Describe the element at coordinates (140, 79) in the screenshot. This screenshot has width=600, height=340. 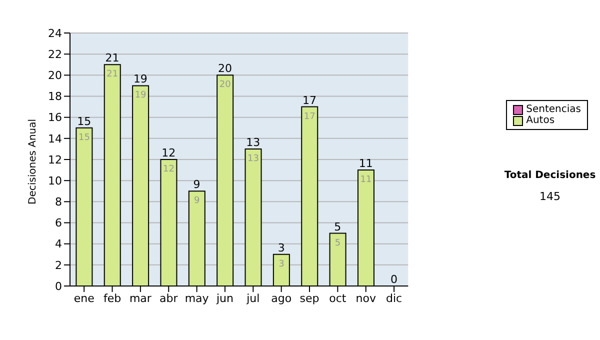
I see `total-label: 19` at that location.